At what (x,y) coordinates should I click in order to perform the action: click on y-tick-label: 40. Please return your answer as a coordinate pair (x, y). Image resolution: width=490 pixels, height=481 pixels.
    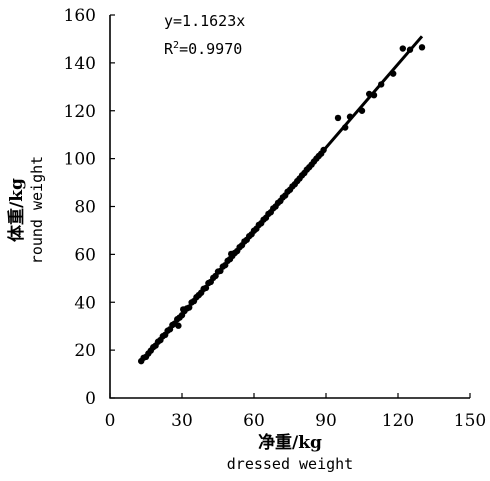
    Looking at the image, I should click on (85, 303).